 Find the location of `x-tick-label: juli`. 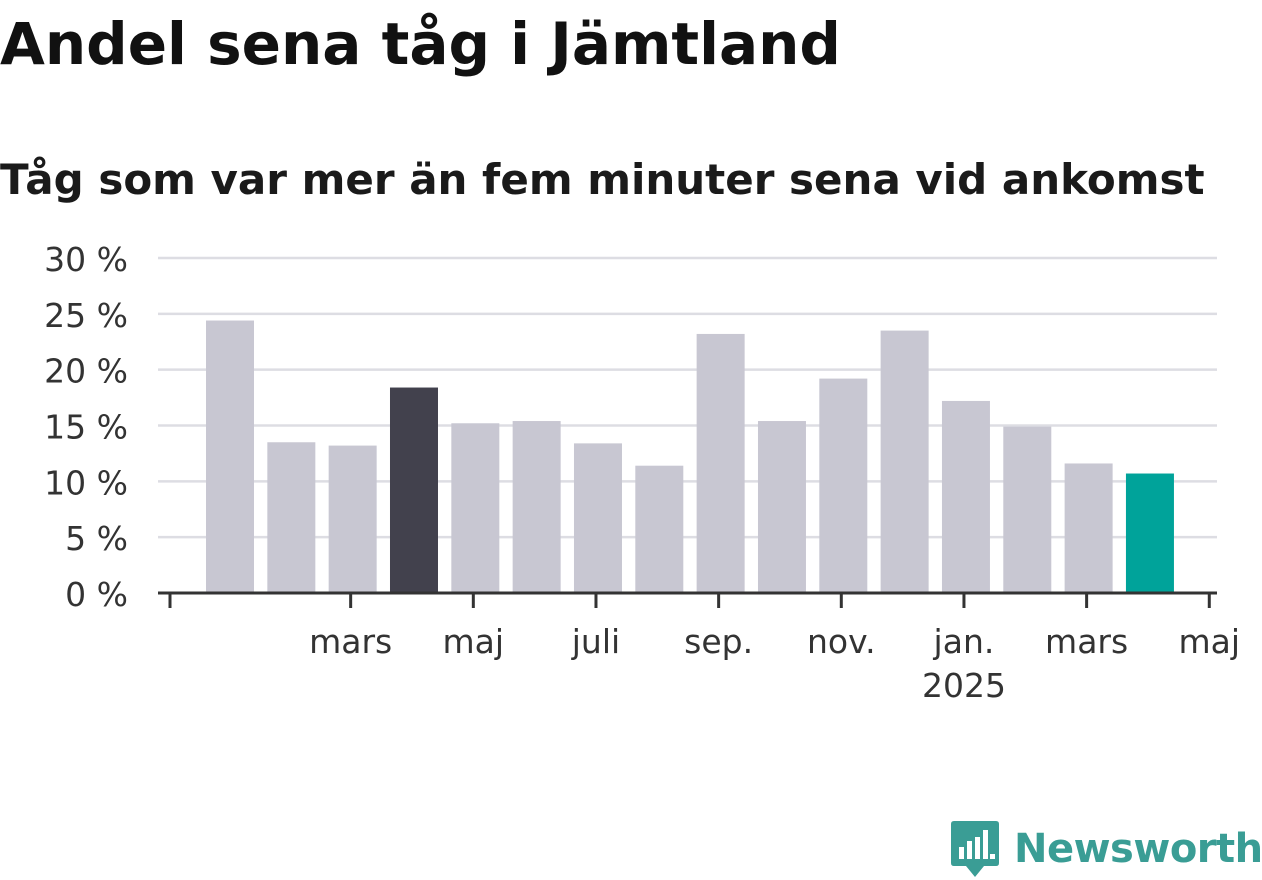

x-tick-label: juli is located at coordinates (595, 641).